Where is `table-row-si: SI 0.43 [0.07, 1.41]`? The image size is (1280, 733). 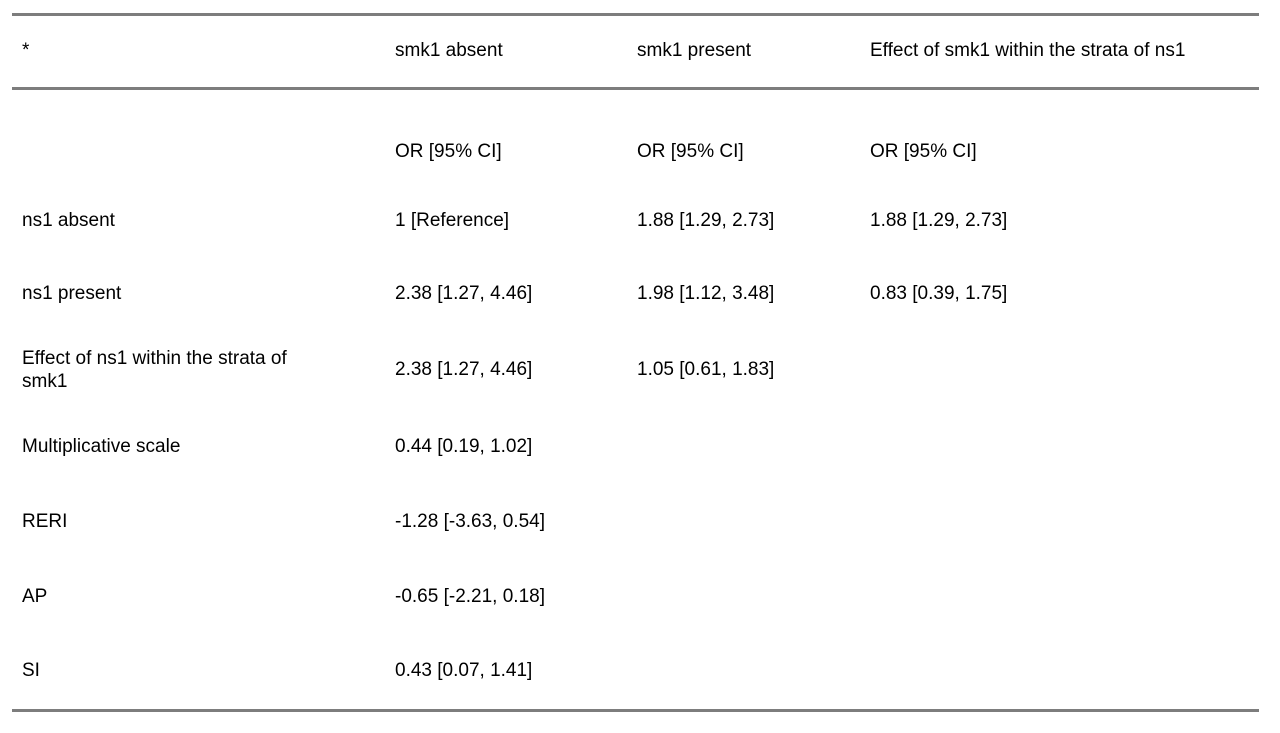 table-row-si: SI 0.43 [0.07, 1.41] is located at coordinates (635, 673).